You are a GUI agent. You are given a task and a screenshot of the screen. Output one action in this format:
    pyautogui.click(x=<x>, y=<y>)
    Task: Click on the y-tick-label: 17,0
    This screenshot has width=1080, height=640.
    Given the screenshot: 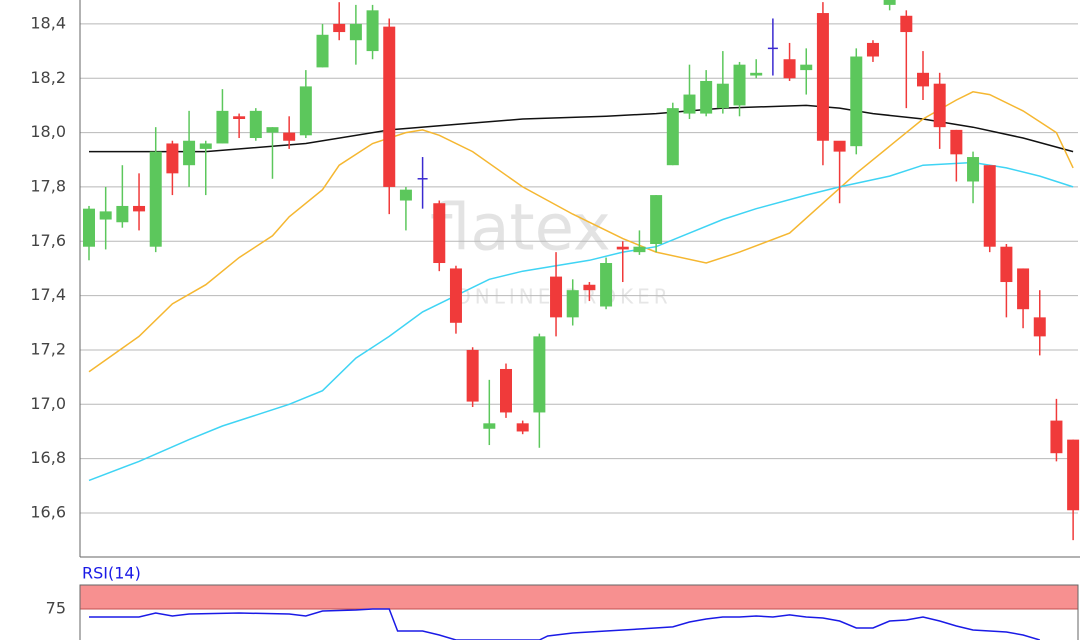 What is the action you would take?
    pyautogui.click(x=48, y=403)
    